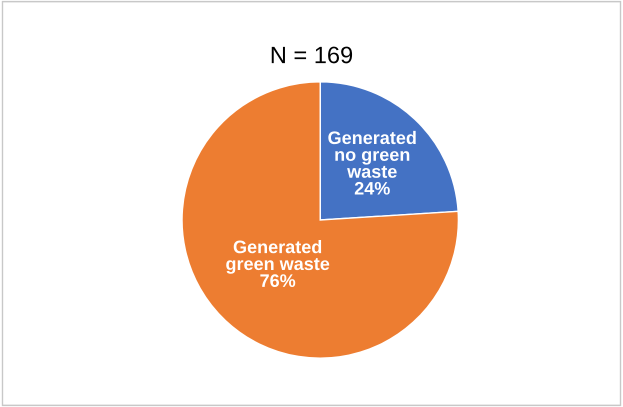 The width and height of the screenshot is (623, 407). Describe the element at coordinates (312, 55) in the screenshot. I see `chart-title: N = 169` at that location.